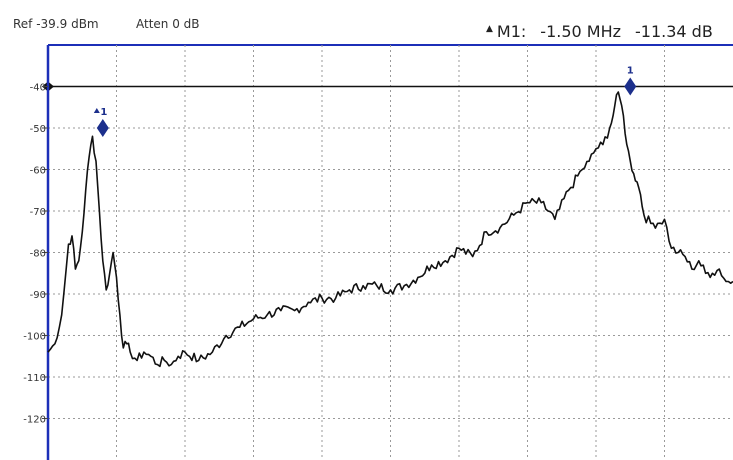 The width and height of the screenshot is (733, 460). What do you see at coordinates (511, 31) in the screenshot?
I see `marker-label: M1:` at bounding box center [511, 31].